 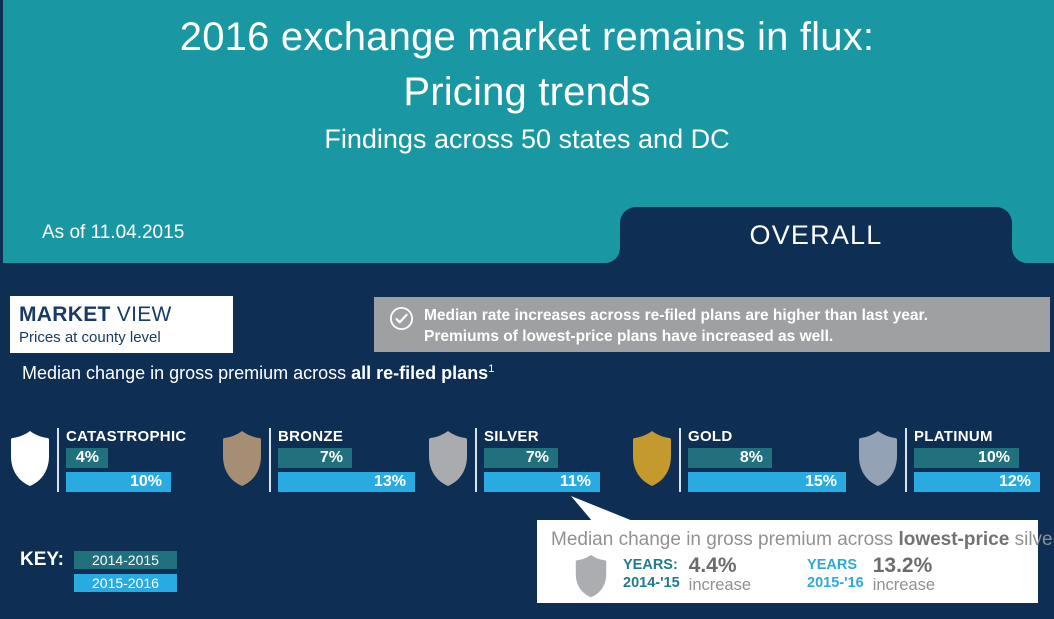 What do you see at coordinates (767, 482) in the screenshot?
I see `bar-2015-2016: 15%` at bounding box center [767, 482].